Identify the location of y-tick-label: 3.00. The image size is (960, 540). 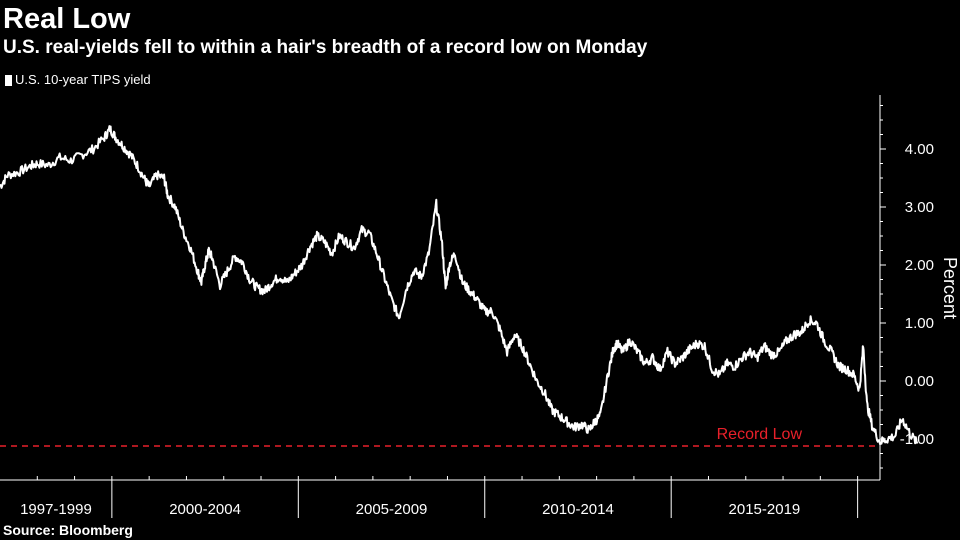
(919, 207).